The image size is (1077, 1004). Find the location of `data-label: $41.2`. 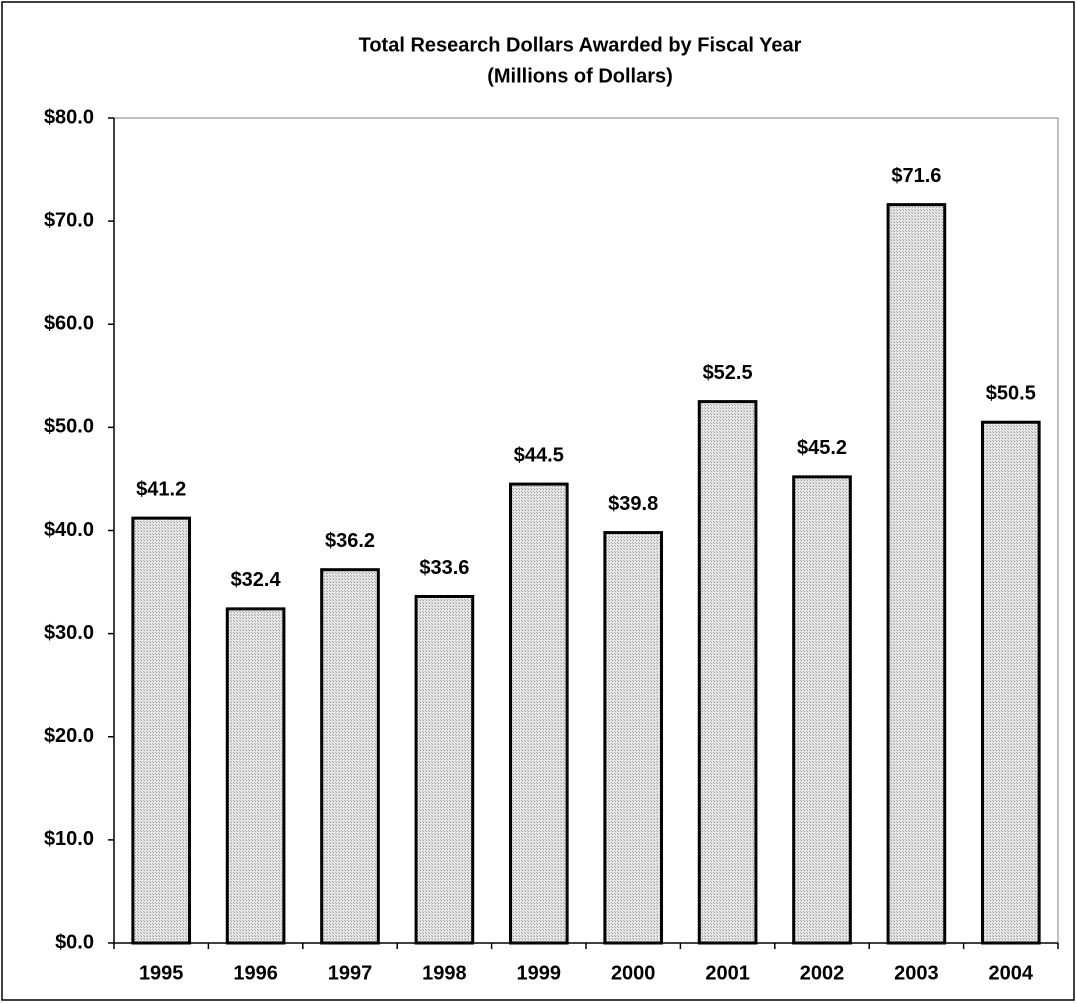

data-label: $41.2 is located at coordinates (161, 489).